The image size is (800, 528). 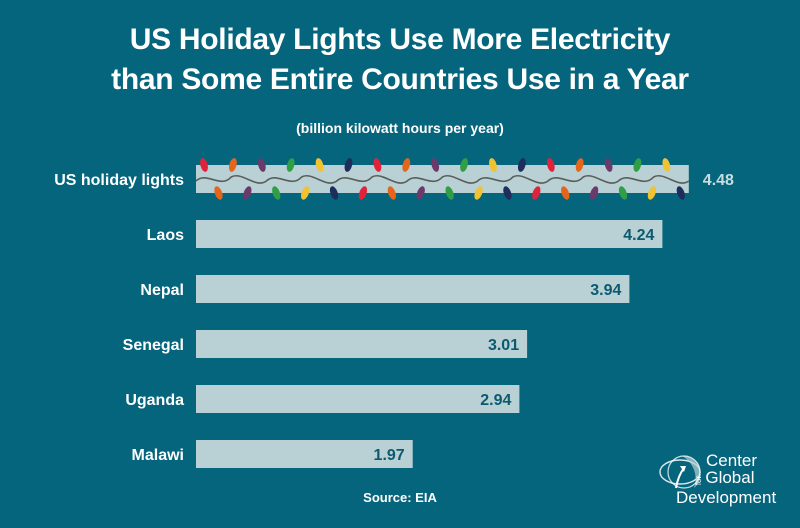 I want to click on logo-wordmark: Center for Global Development, so click(x=726, y=479).